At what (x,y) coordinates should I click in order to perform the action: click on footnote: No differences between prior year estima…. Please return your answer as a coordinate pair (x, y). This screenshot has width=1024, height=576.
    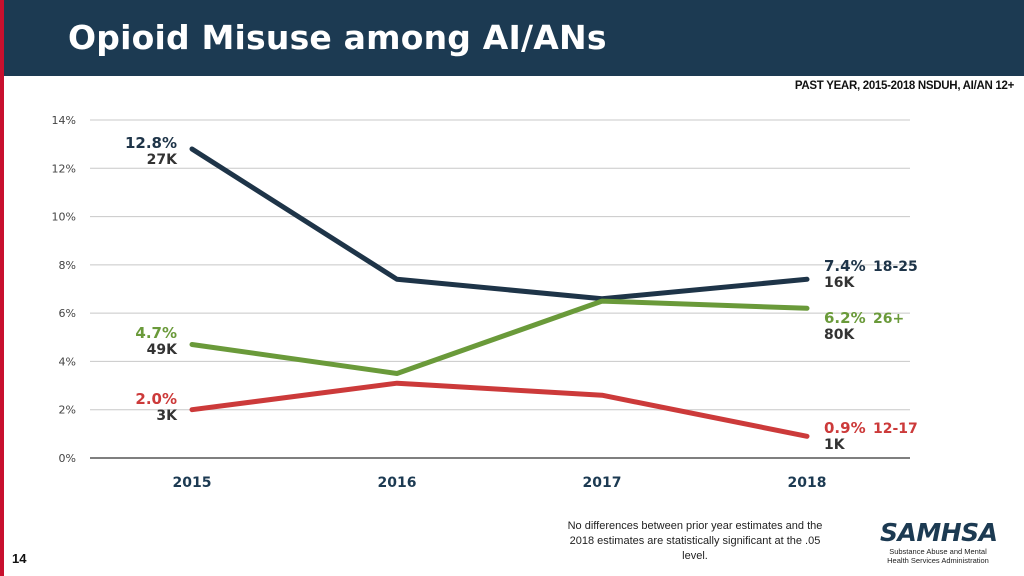
    Looking at the image, I should click on (695, 541).